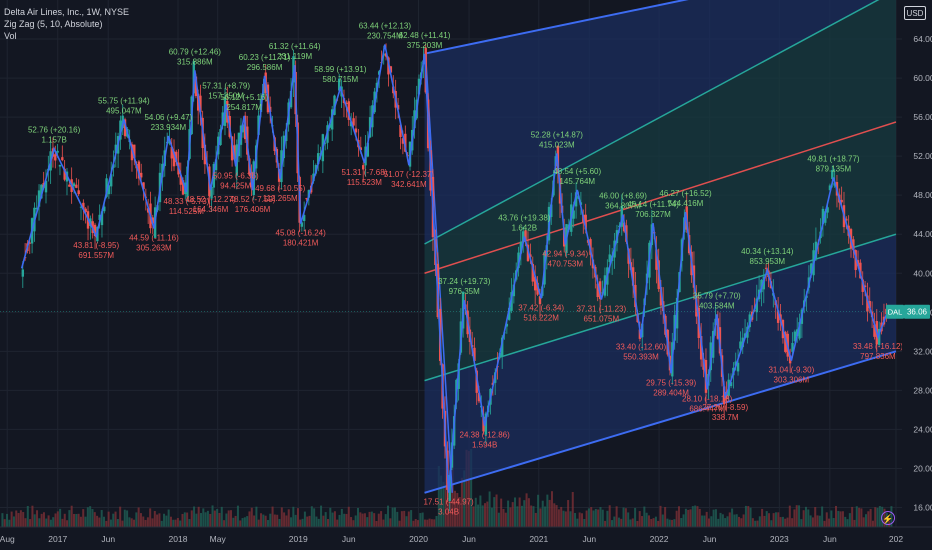 The image size is (932, 550). Describe the element at coordinates (280, 188) in the screenshot. I see `pivot-label: 49.68 (-10.55)` at that location.